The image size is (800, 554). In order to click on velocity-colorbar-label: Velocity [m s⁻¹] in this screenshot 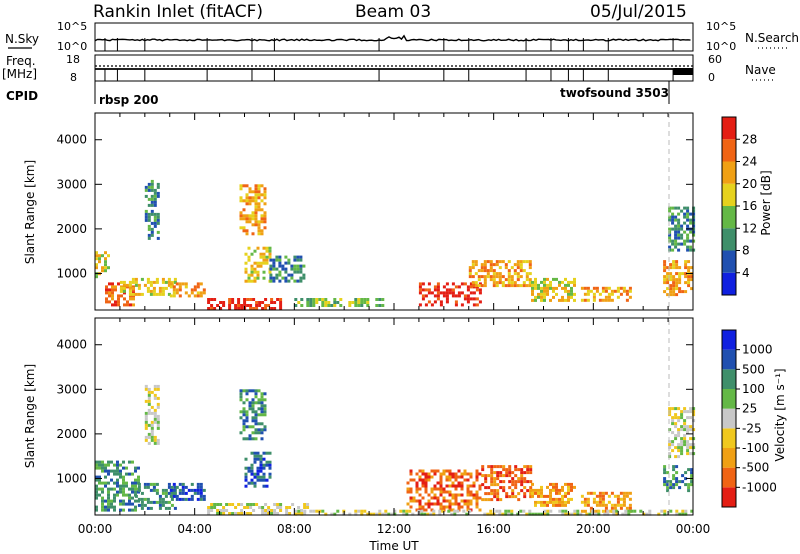, I will do `click(780, 414)`.